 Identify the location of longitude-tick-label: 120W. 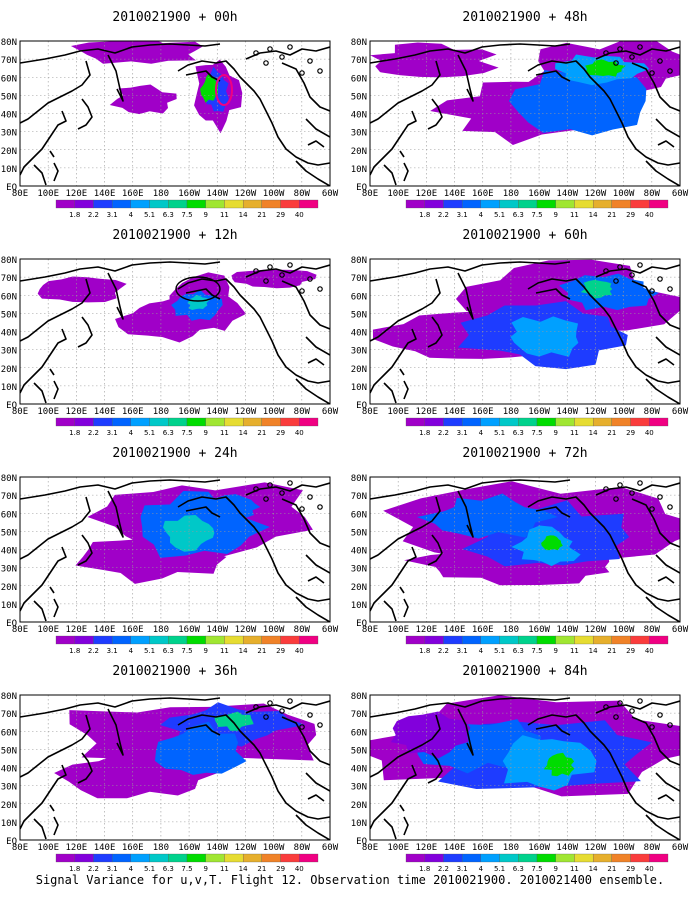
(596, 630).